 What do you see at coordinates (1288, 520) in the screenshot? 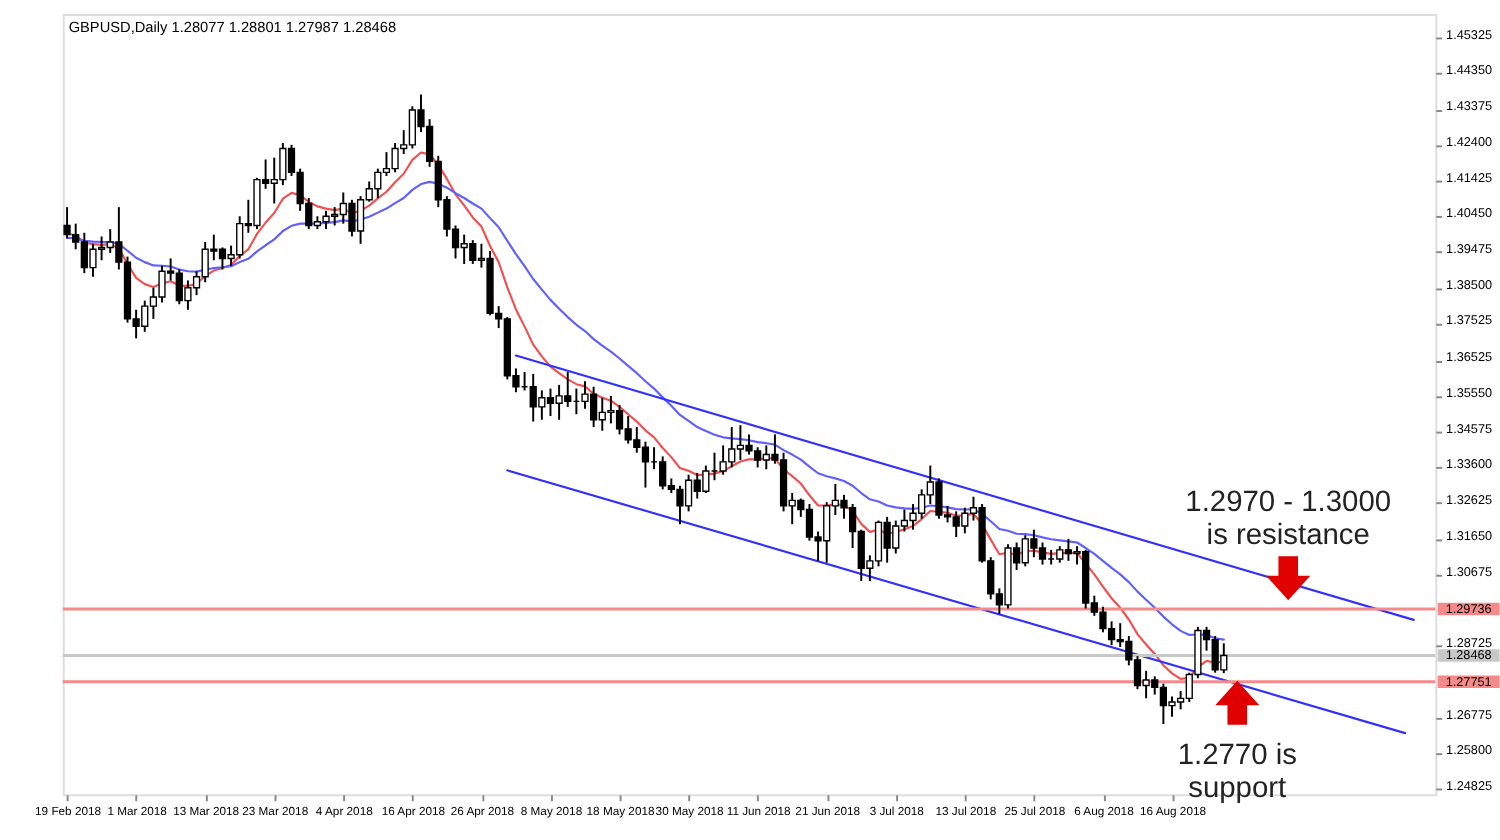
I see `annotation: 1.2970 - 1.3000 is resistance` at bounding box center [1288, 520].